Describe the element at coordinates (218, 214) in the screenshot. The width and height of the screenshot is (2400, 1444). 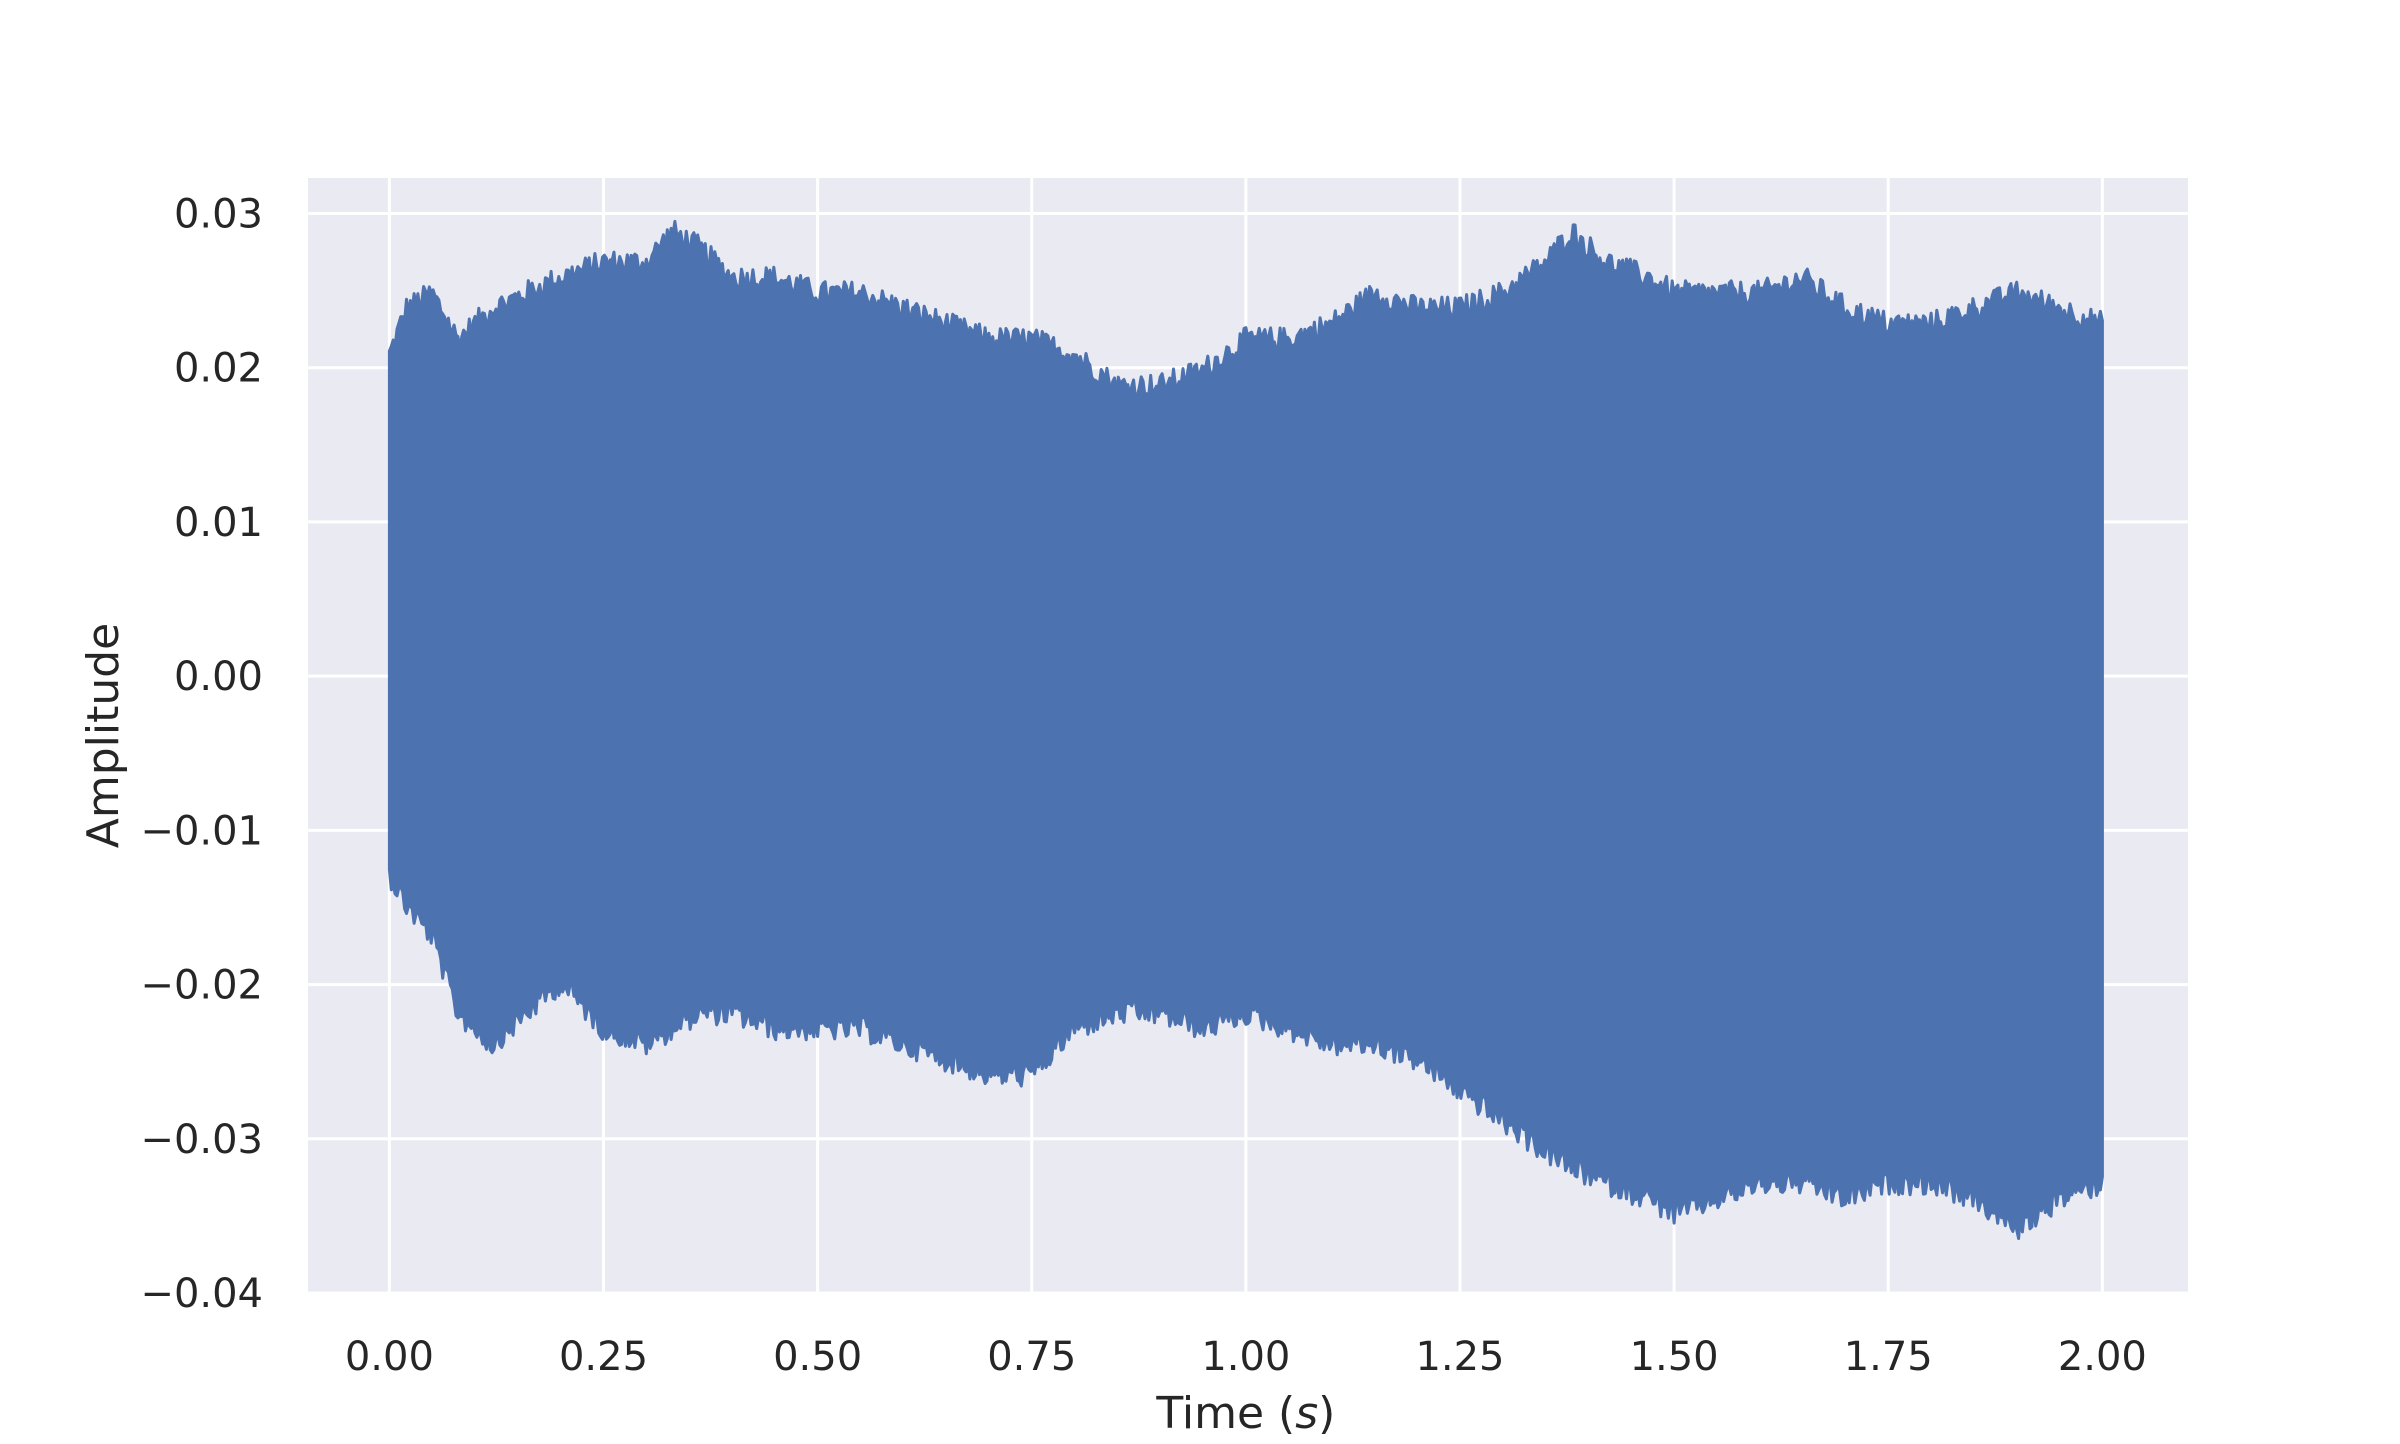
I see `y-tick-label: 0.03` at that location.